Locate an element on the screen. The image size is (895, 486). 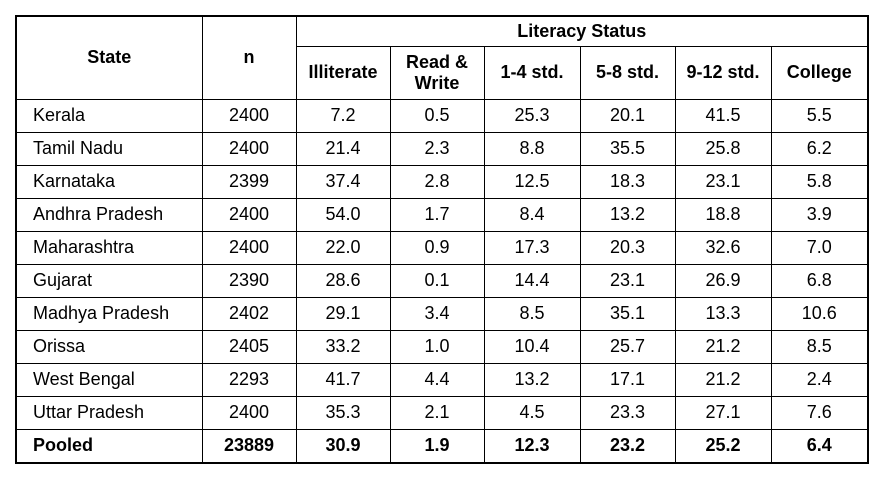
value-cell: 28.6 is located at coordinates (343, 280).